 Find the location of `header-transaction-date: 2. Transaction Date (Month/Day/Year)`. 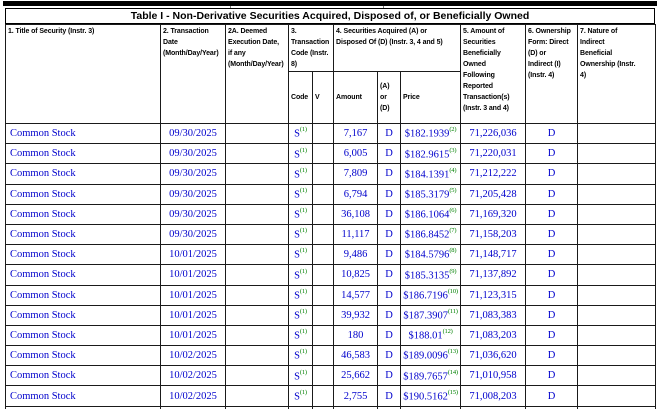

header-transaction-date: 2. Transaction Date (Month/Day/Year) is located at coordinates (193, 74).